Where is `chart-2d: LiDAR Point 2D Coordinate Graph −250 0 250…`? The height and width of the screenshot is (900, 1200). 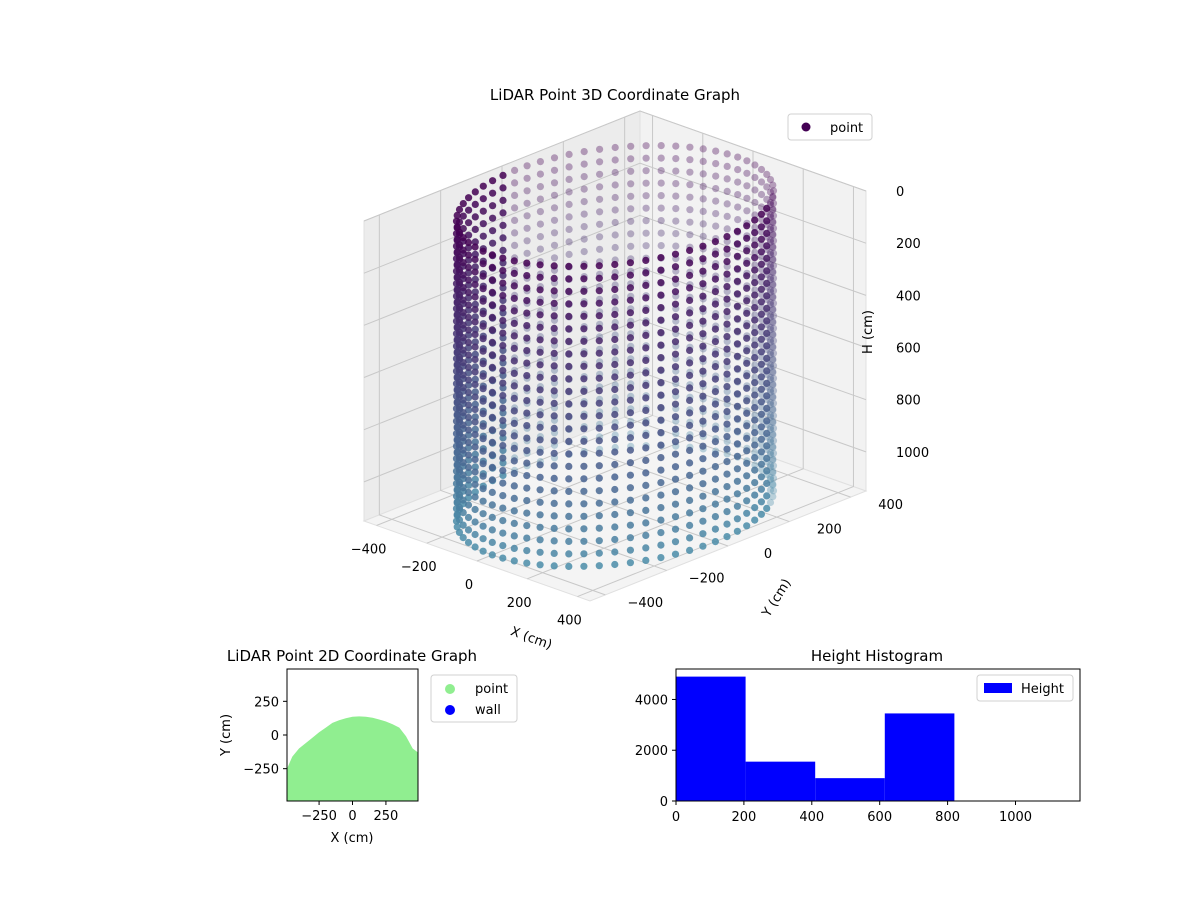 chart-2d: LiDAR Point 2D Coordinate Graph −250 0 250… is located at coordinates (368, 746).